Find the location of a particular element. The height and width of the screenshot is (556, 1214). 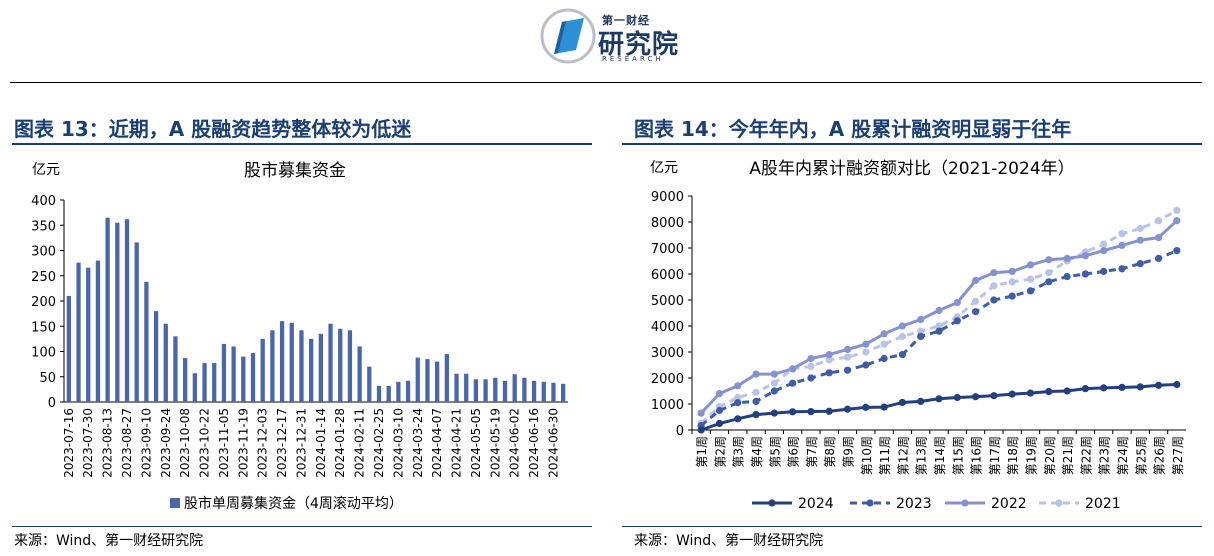

bar-x-tick-label: 2024-03-10 is located at coordinates (398, 443).